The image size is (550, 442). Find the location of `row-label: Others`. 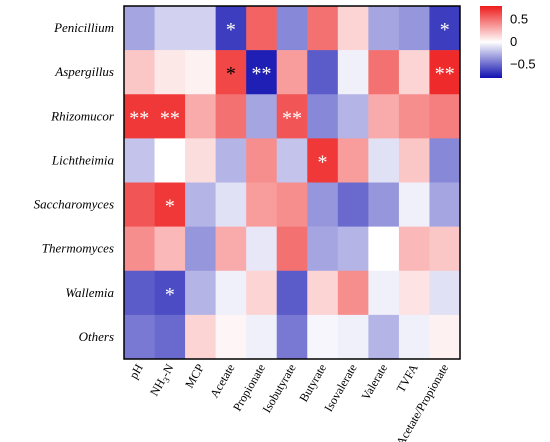

row-label: Others is located at coordinates (96, 336).